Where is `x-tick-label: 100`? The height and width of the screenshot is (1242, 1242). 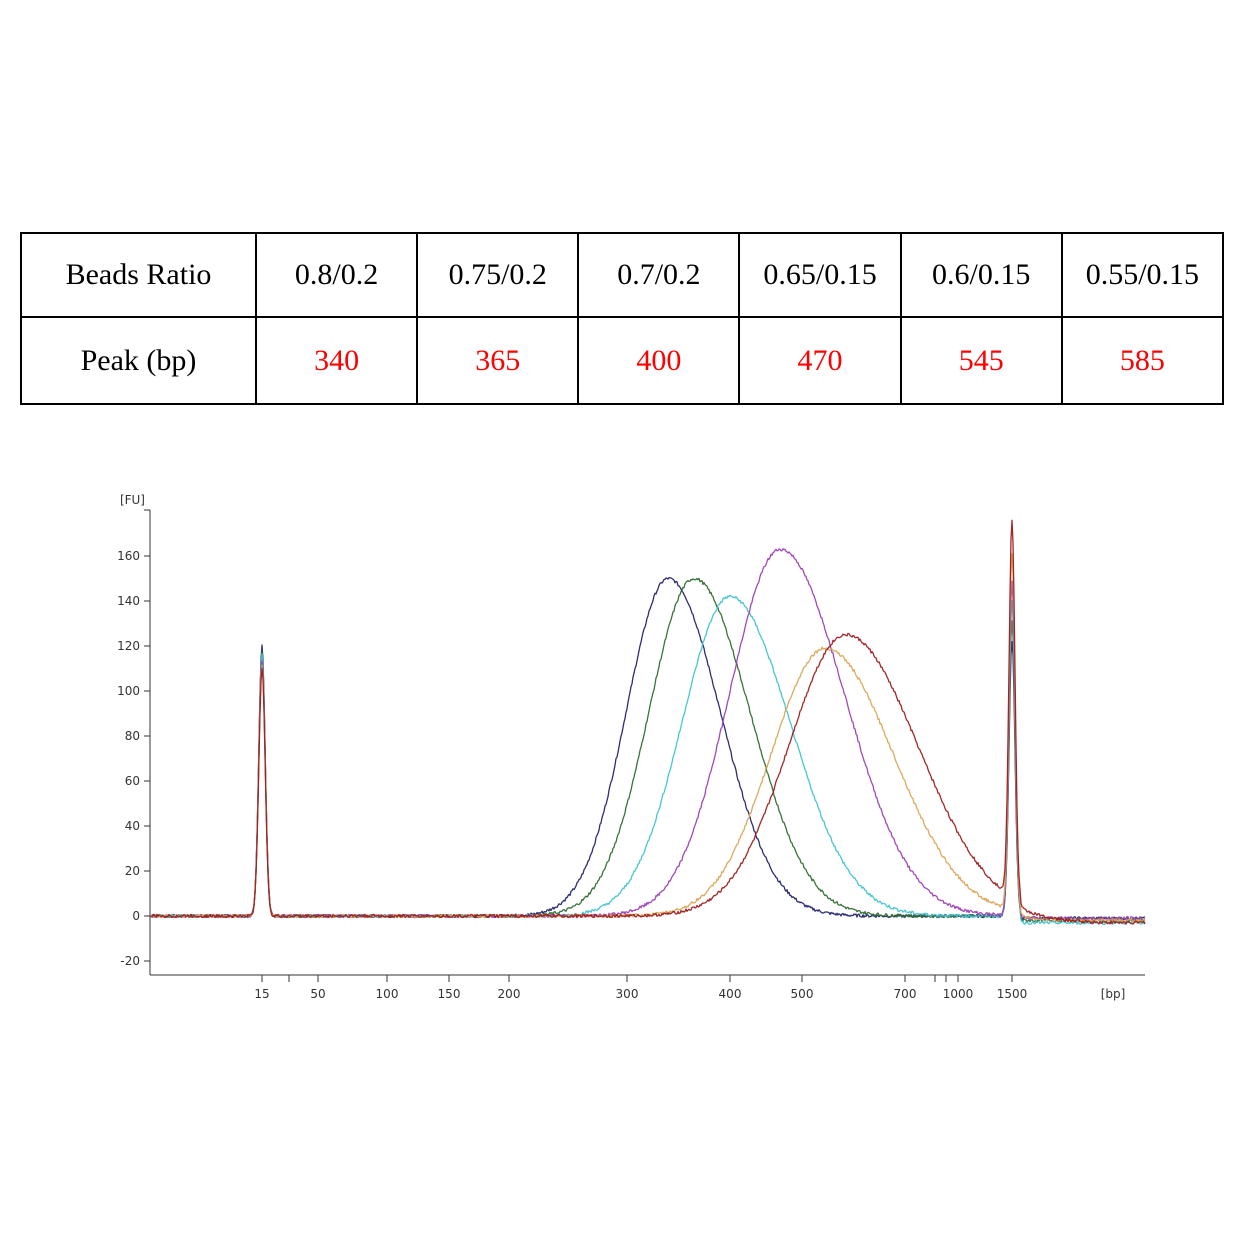 x-tick-label: 100 is located at coordinates (387, 994).